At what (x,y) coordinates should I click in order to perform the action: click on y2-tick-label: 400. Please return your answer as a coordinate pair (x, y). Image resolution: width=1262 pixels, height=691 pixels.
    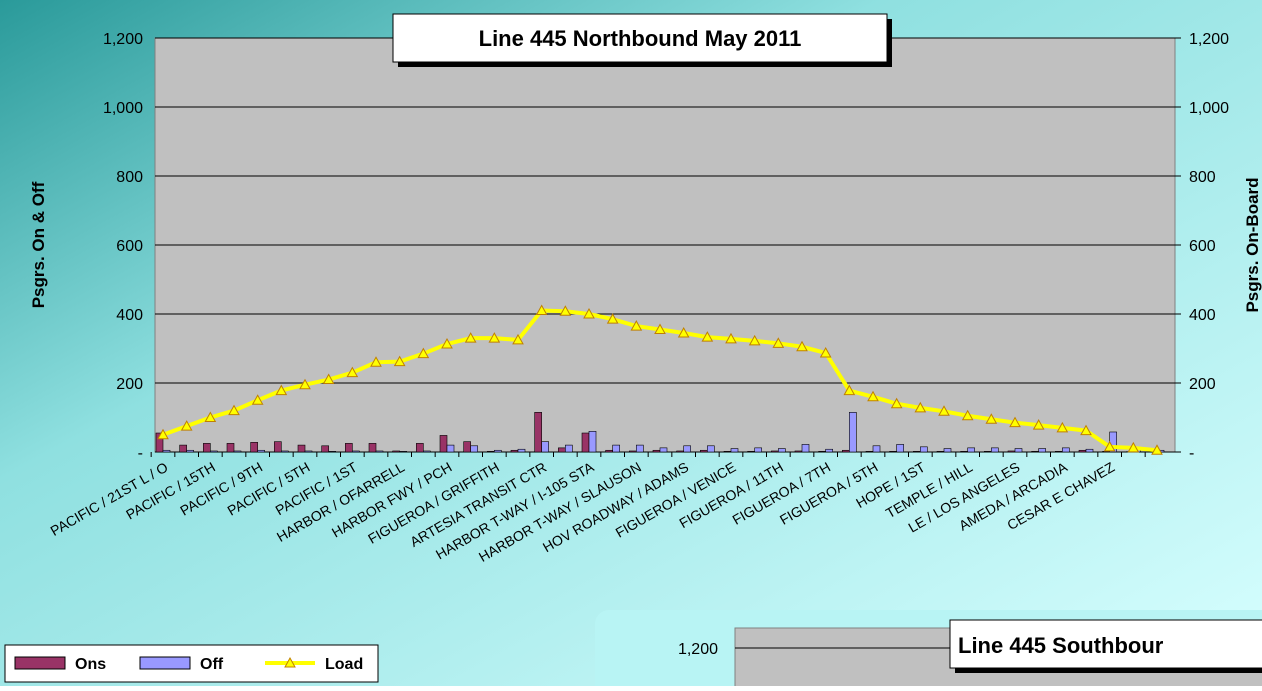
    Looking at the image, I should click on (1202, 315).